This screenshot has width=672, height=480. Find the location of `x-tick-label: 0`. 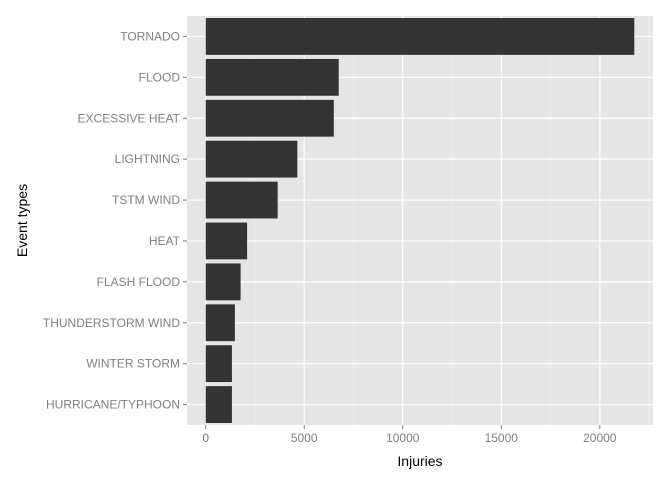

x-tick-label: 0 is located at coordinates (205, 438).